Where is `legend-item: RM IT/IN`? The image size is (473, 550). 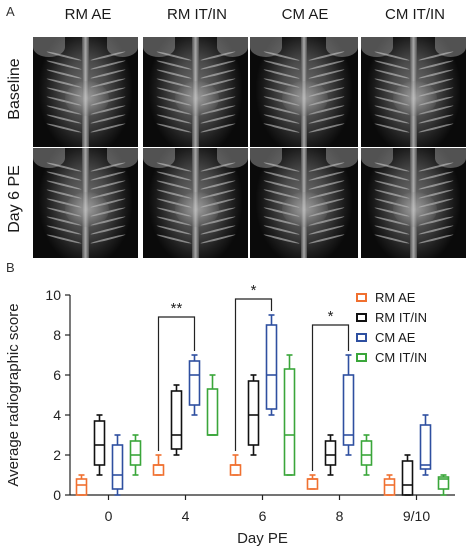
legend-item: RM IT/IN is located at coordinates (391, 317).